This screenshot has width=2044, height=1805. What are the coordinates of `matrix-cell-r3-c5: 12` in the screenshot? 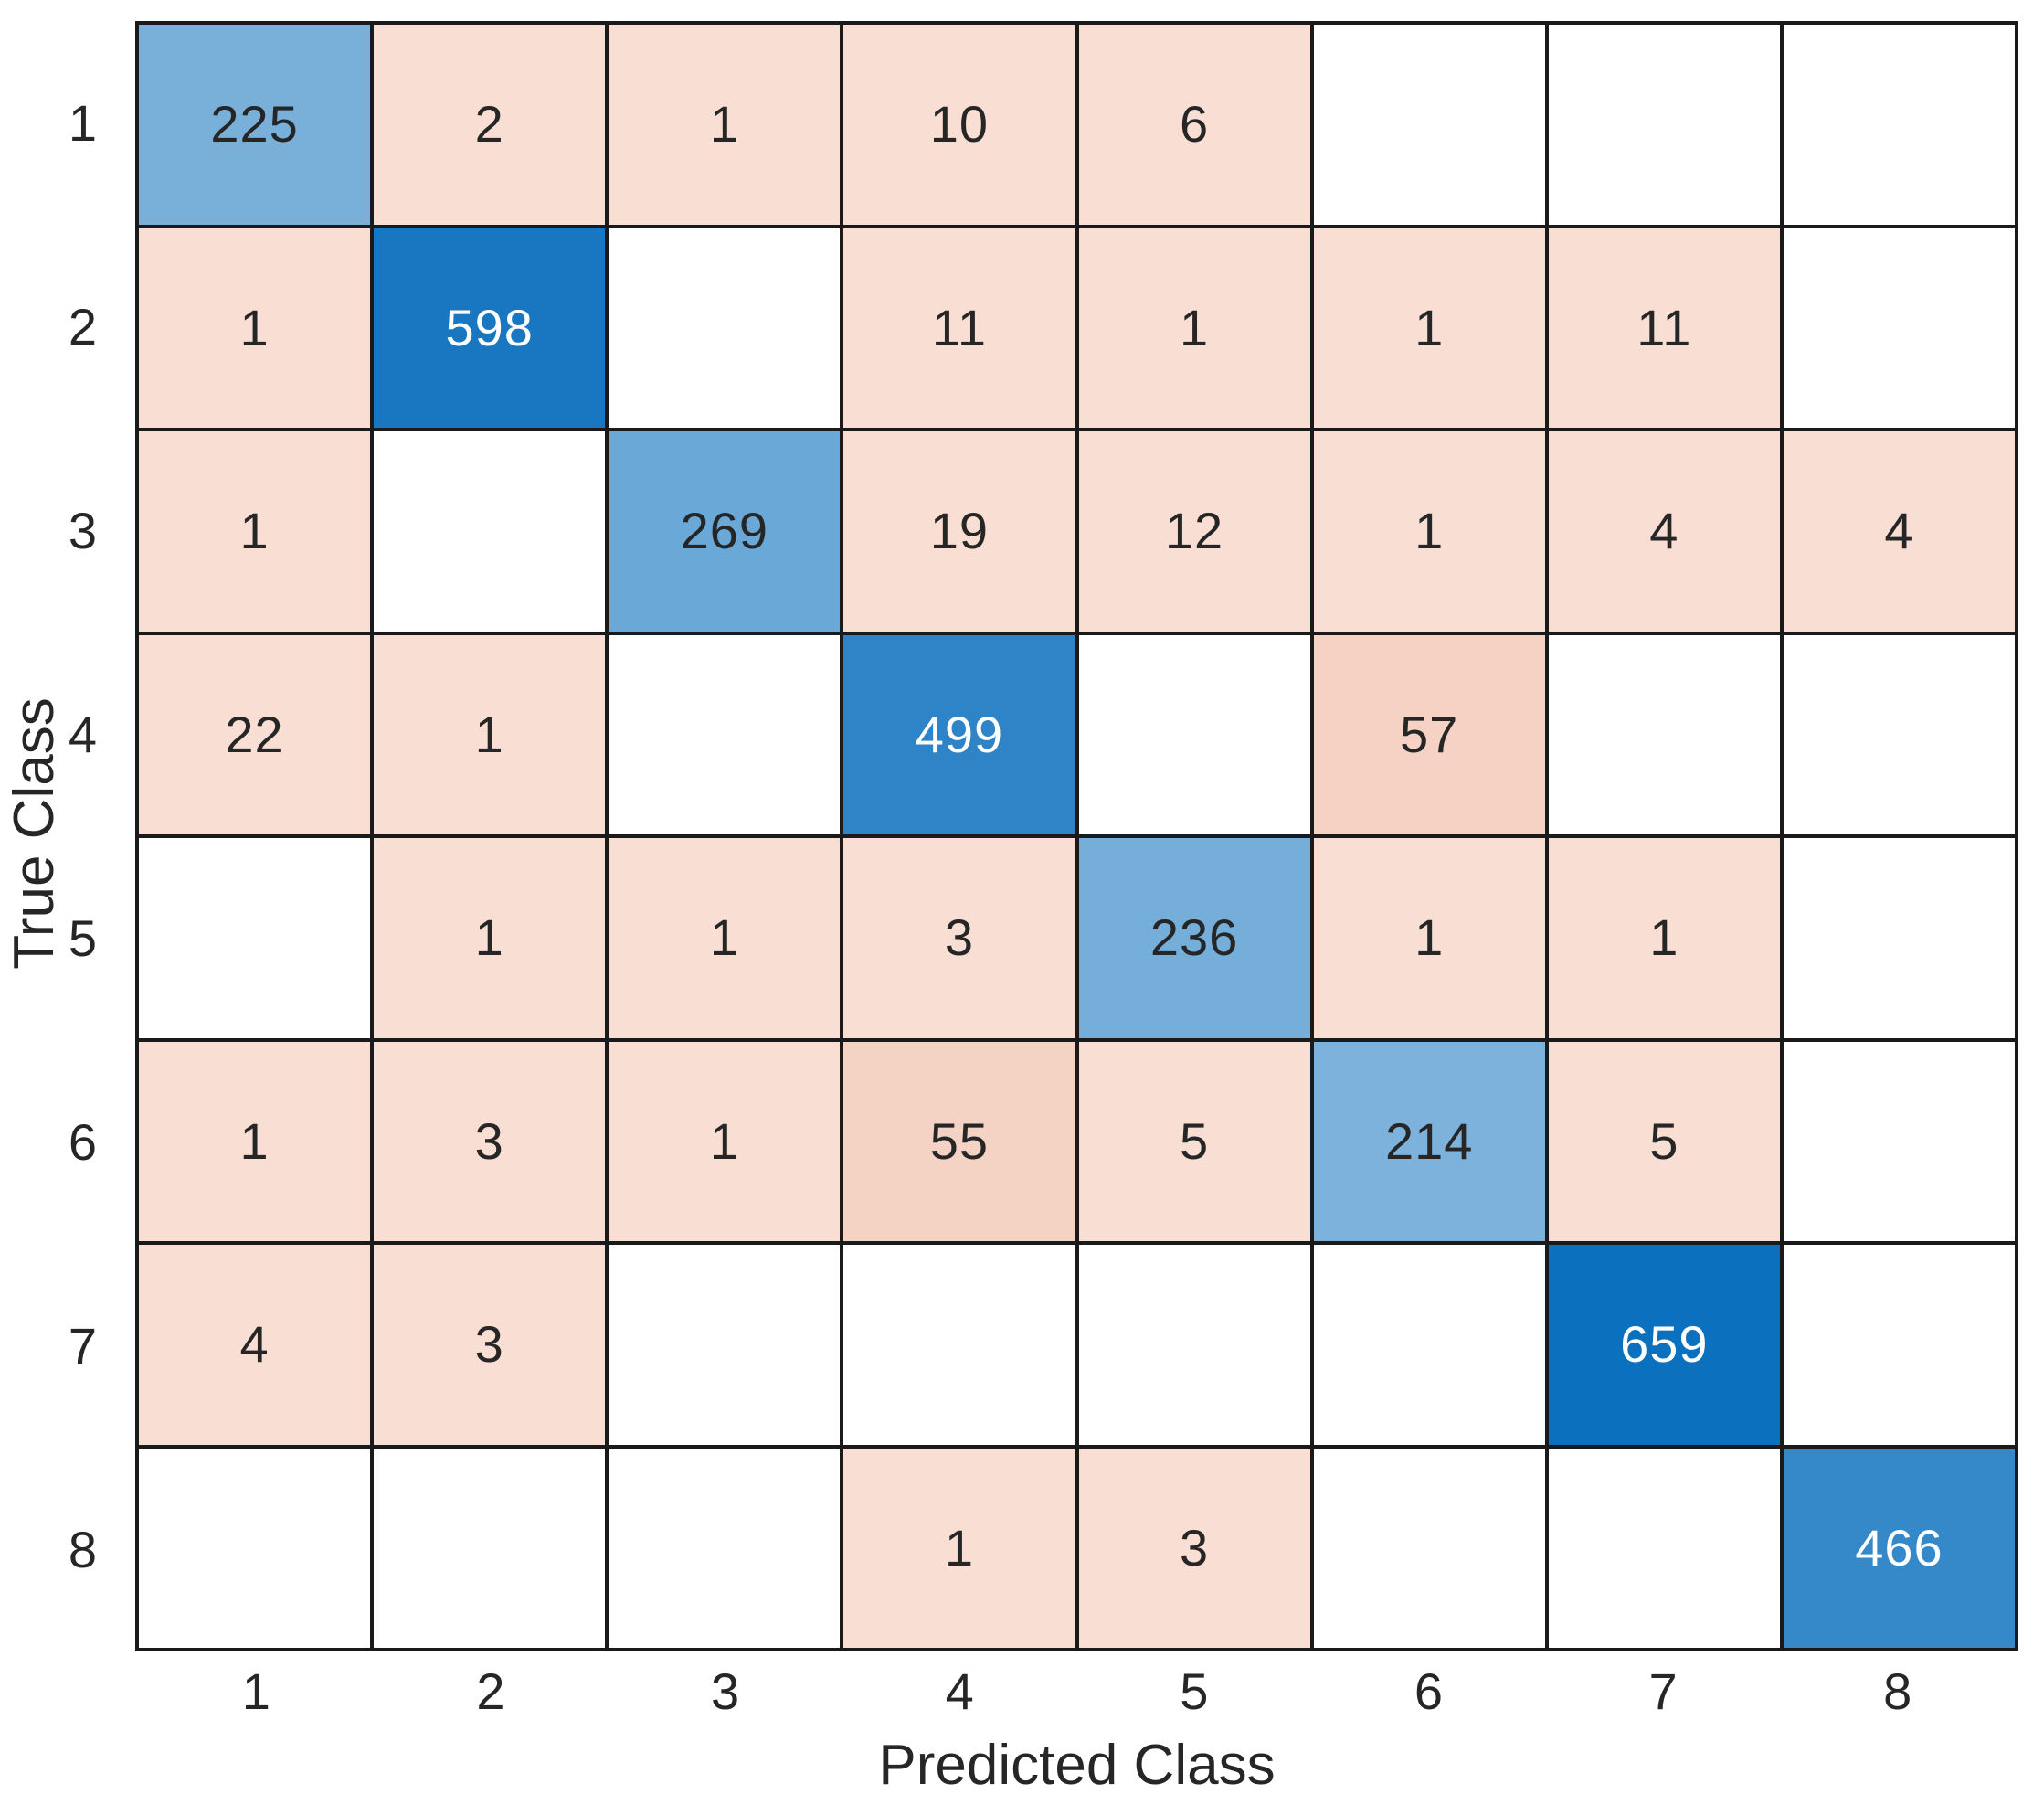 It's located at (1194, 531).